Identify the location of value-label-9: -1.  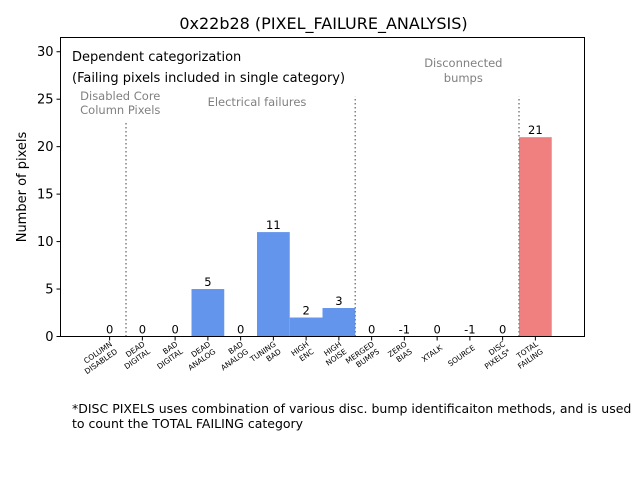
(404, 330).